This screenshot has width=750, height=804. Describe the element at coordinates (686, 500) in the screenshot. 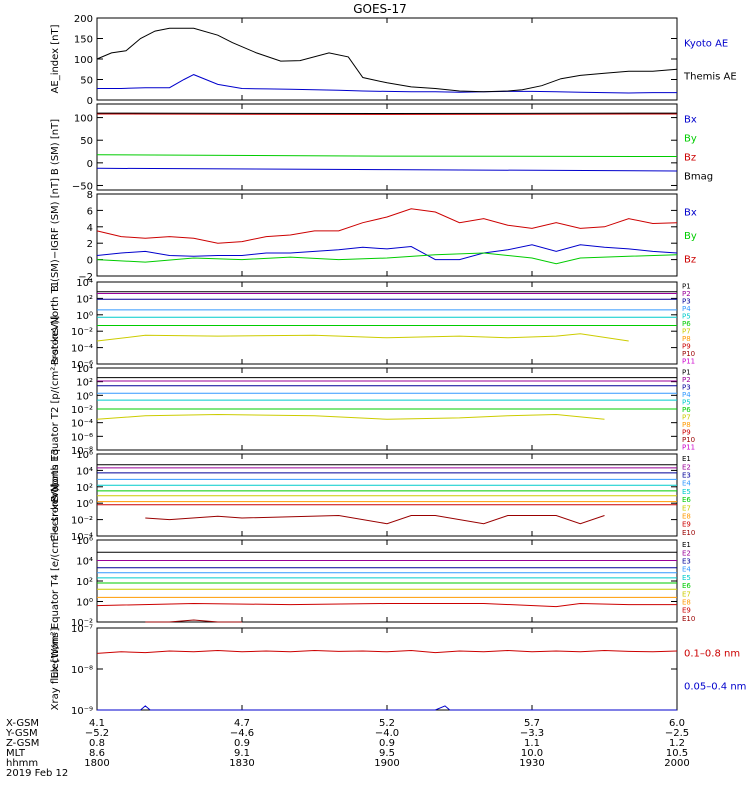

I see `legend-en-5: E6` at that location.